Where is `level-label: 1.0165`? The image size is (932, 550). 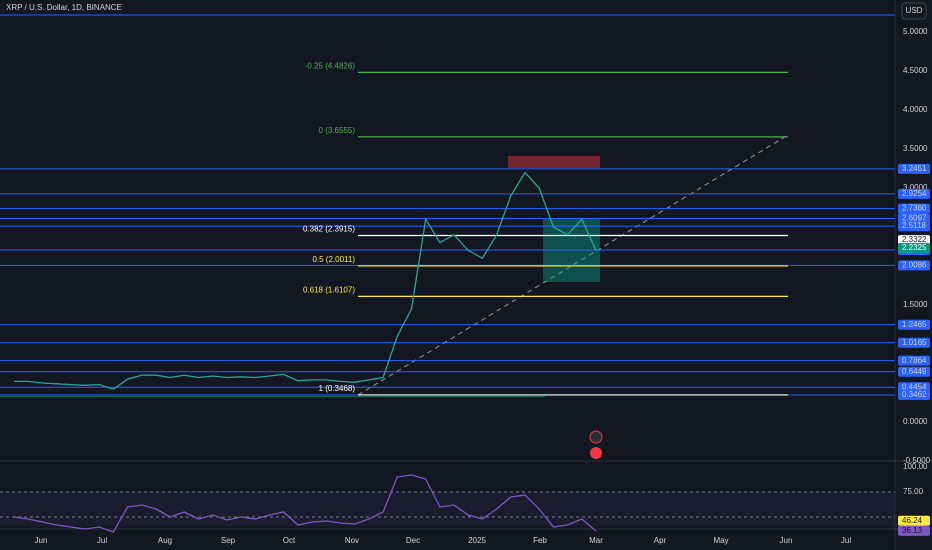 level-label: 1.0165 is located at coordinates (914, 342).